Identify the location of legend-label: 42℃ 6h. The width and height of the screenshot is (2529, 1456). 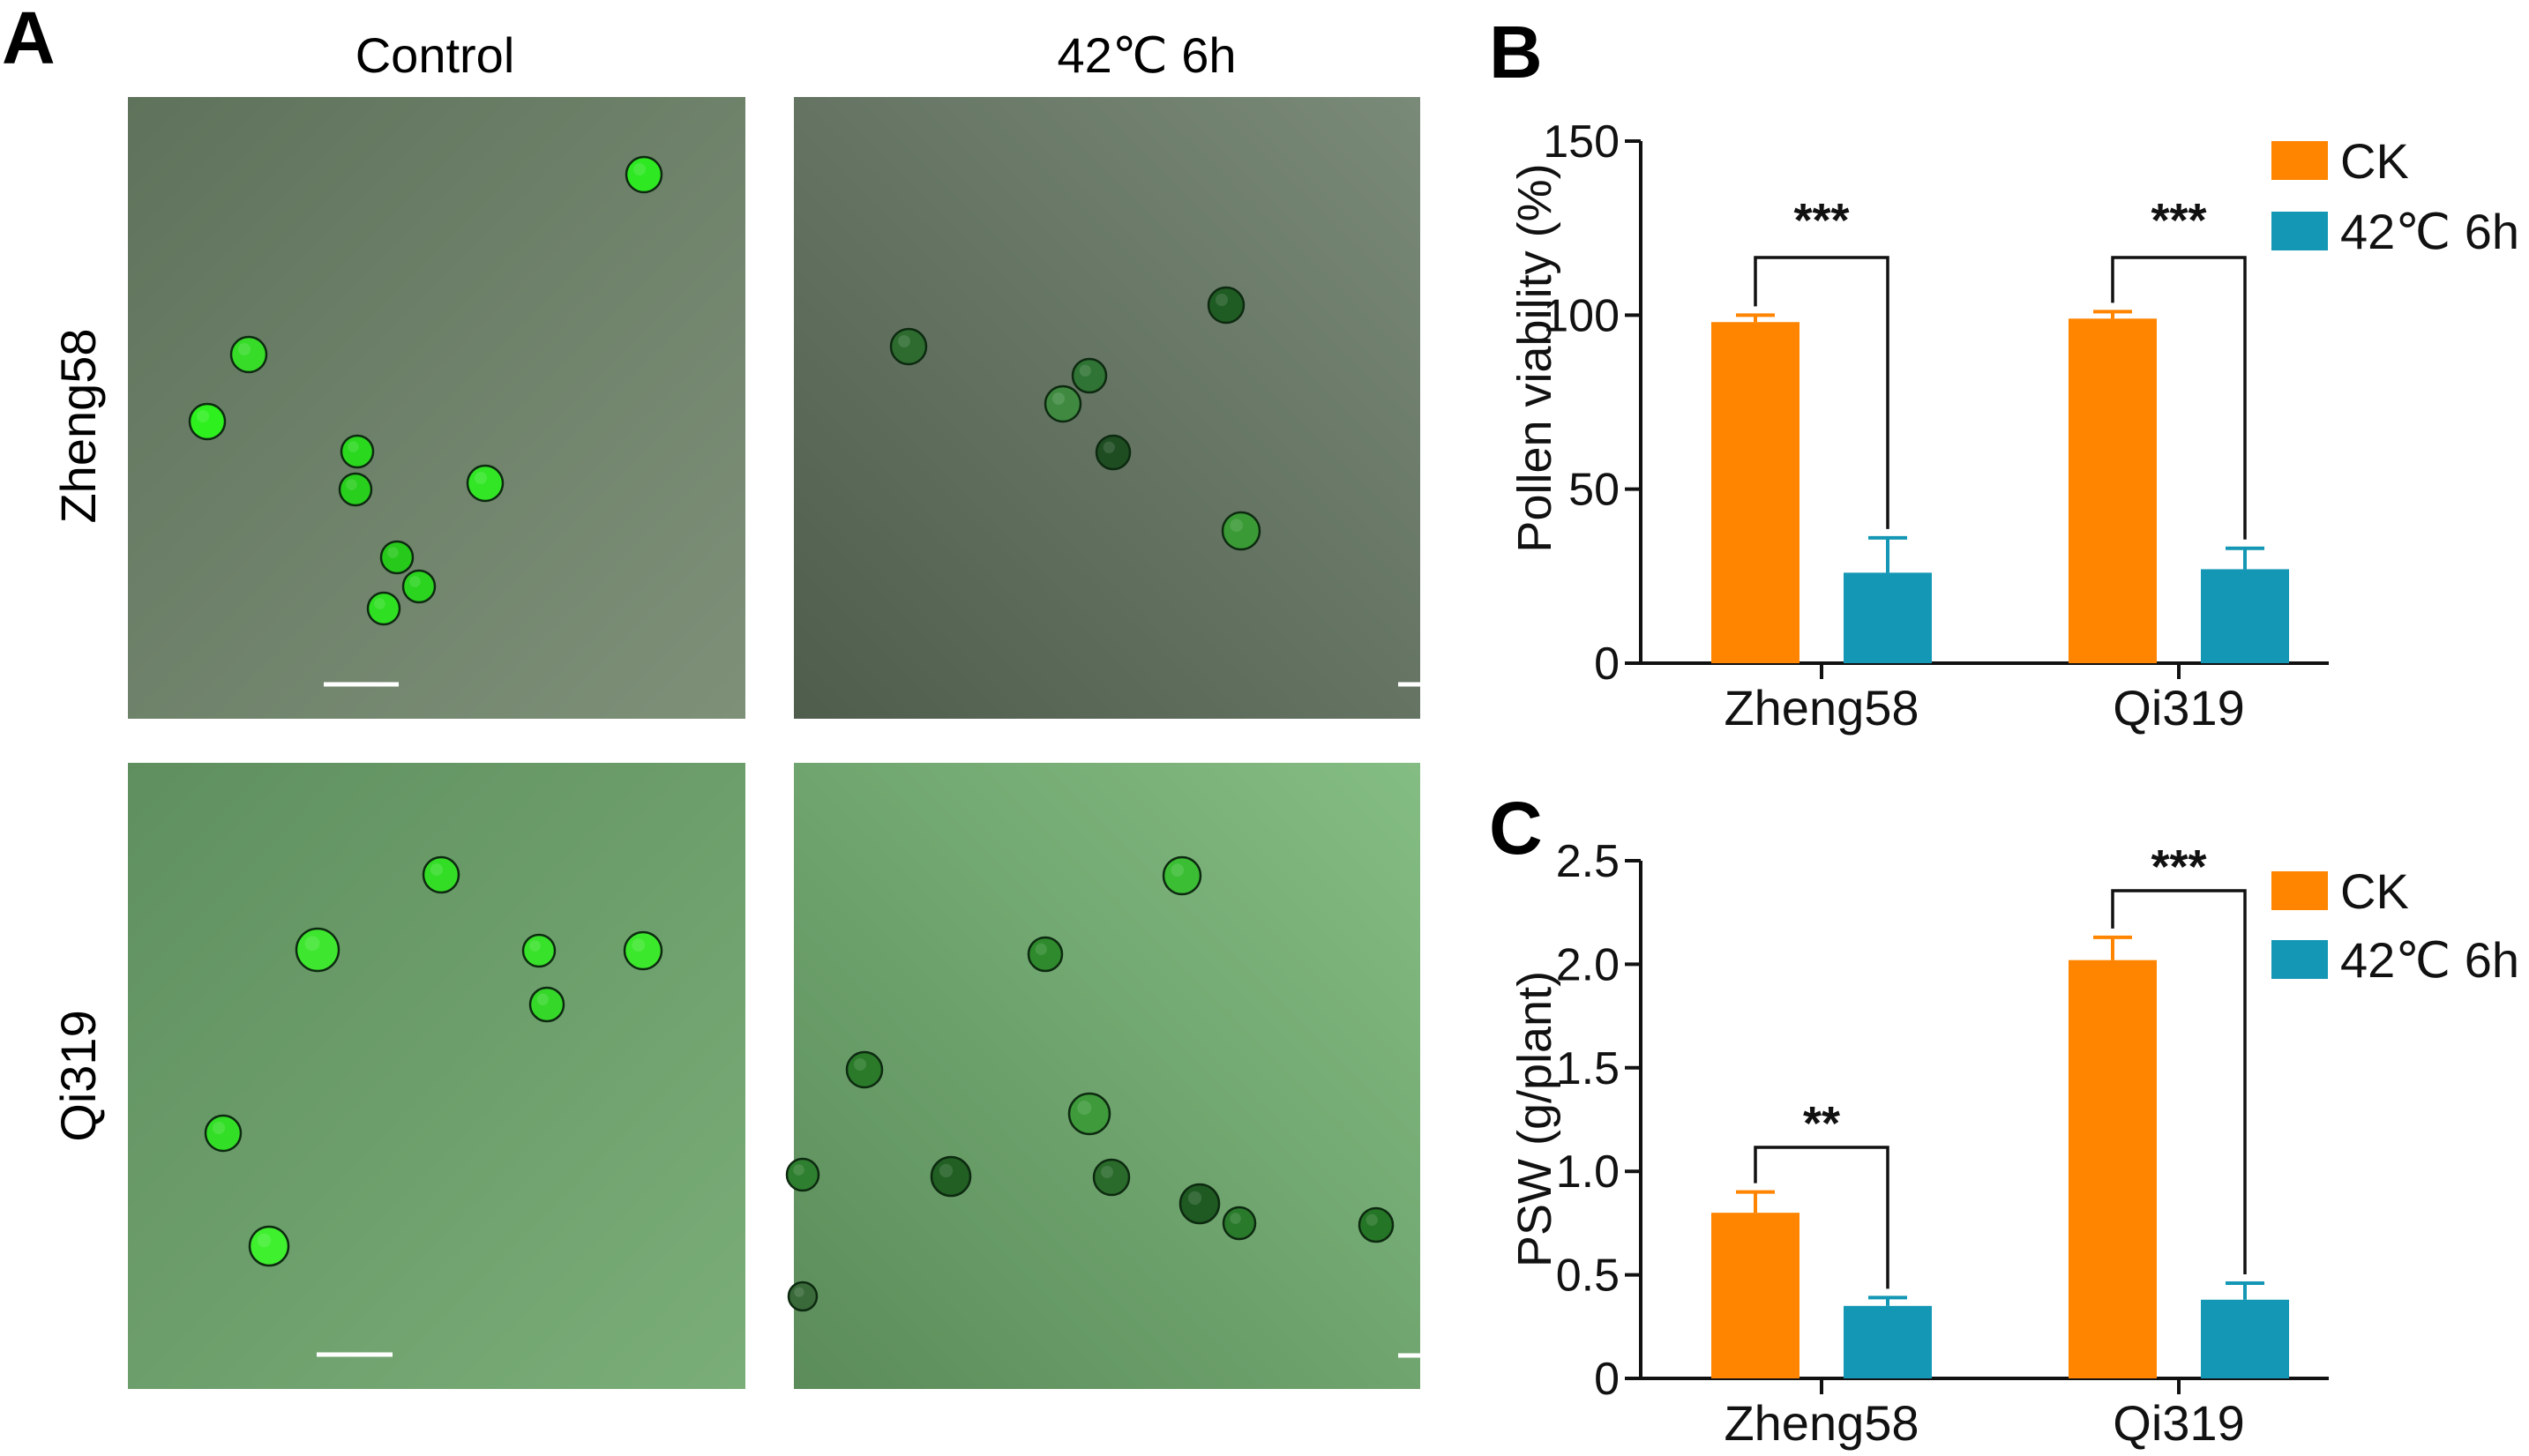
(2429, 231).